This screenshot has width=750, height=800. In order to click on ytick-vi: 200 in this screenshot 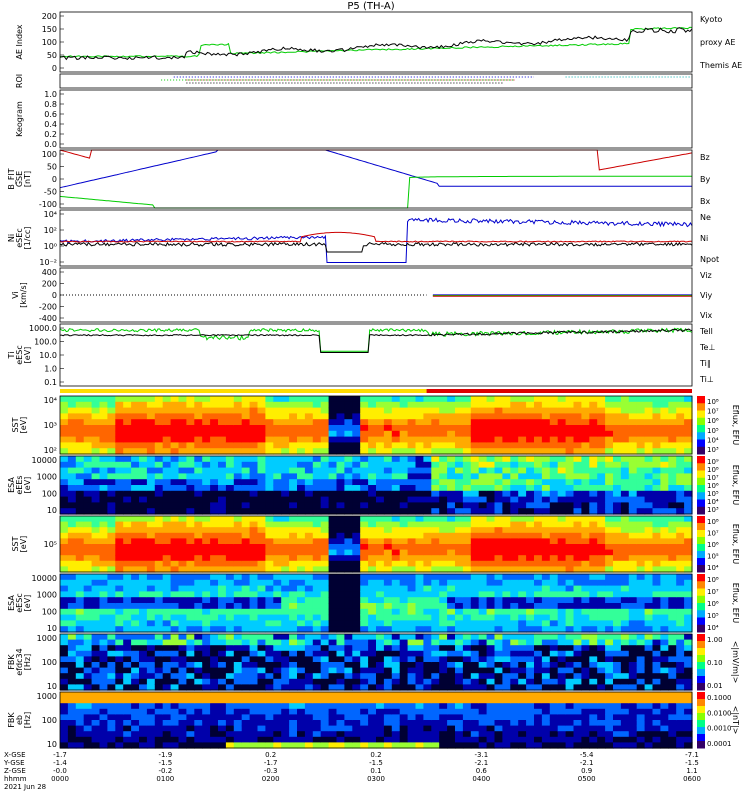, I will do `click(49, 284)`.